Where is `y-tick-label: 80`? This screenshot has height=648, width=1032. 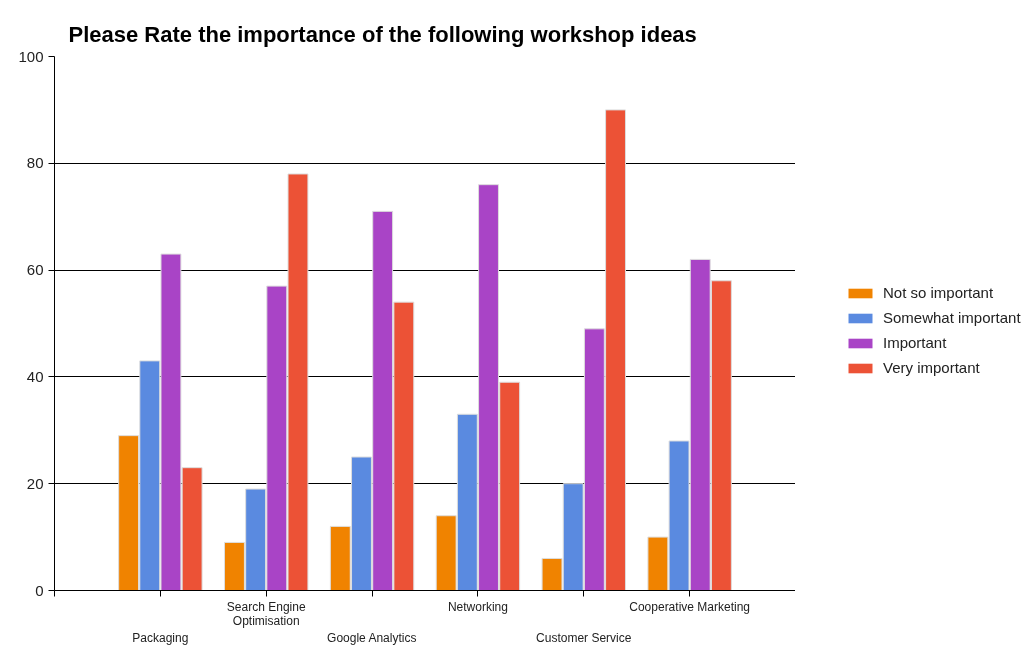
y-tick-label: 80 is located at coordinates (35, 163).